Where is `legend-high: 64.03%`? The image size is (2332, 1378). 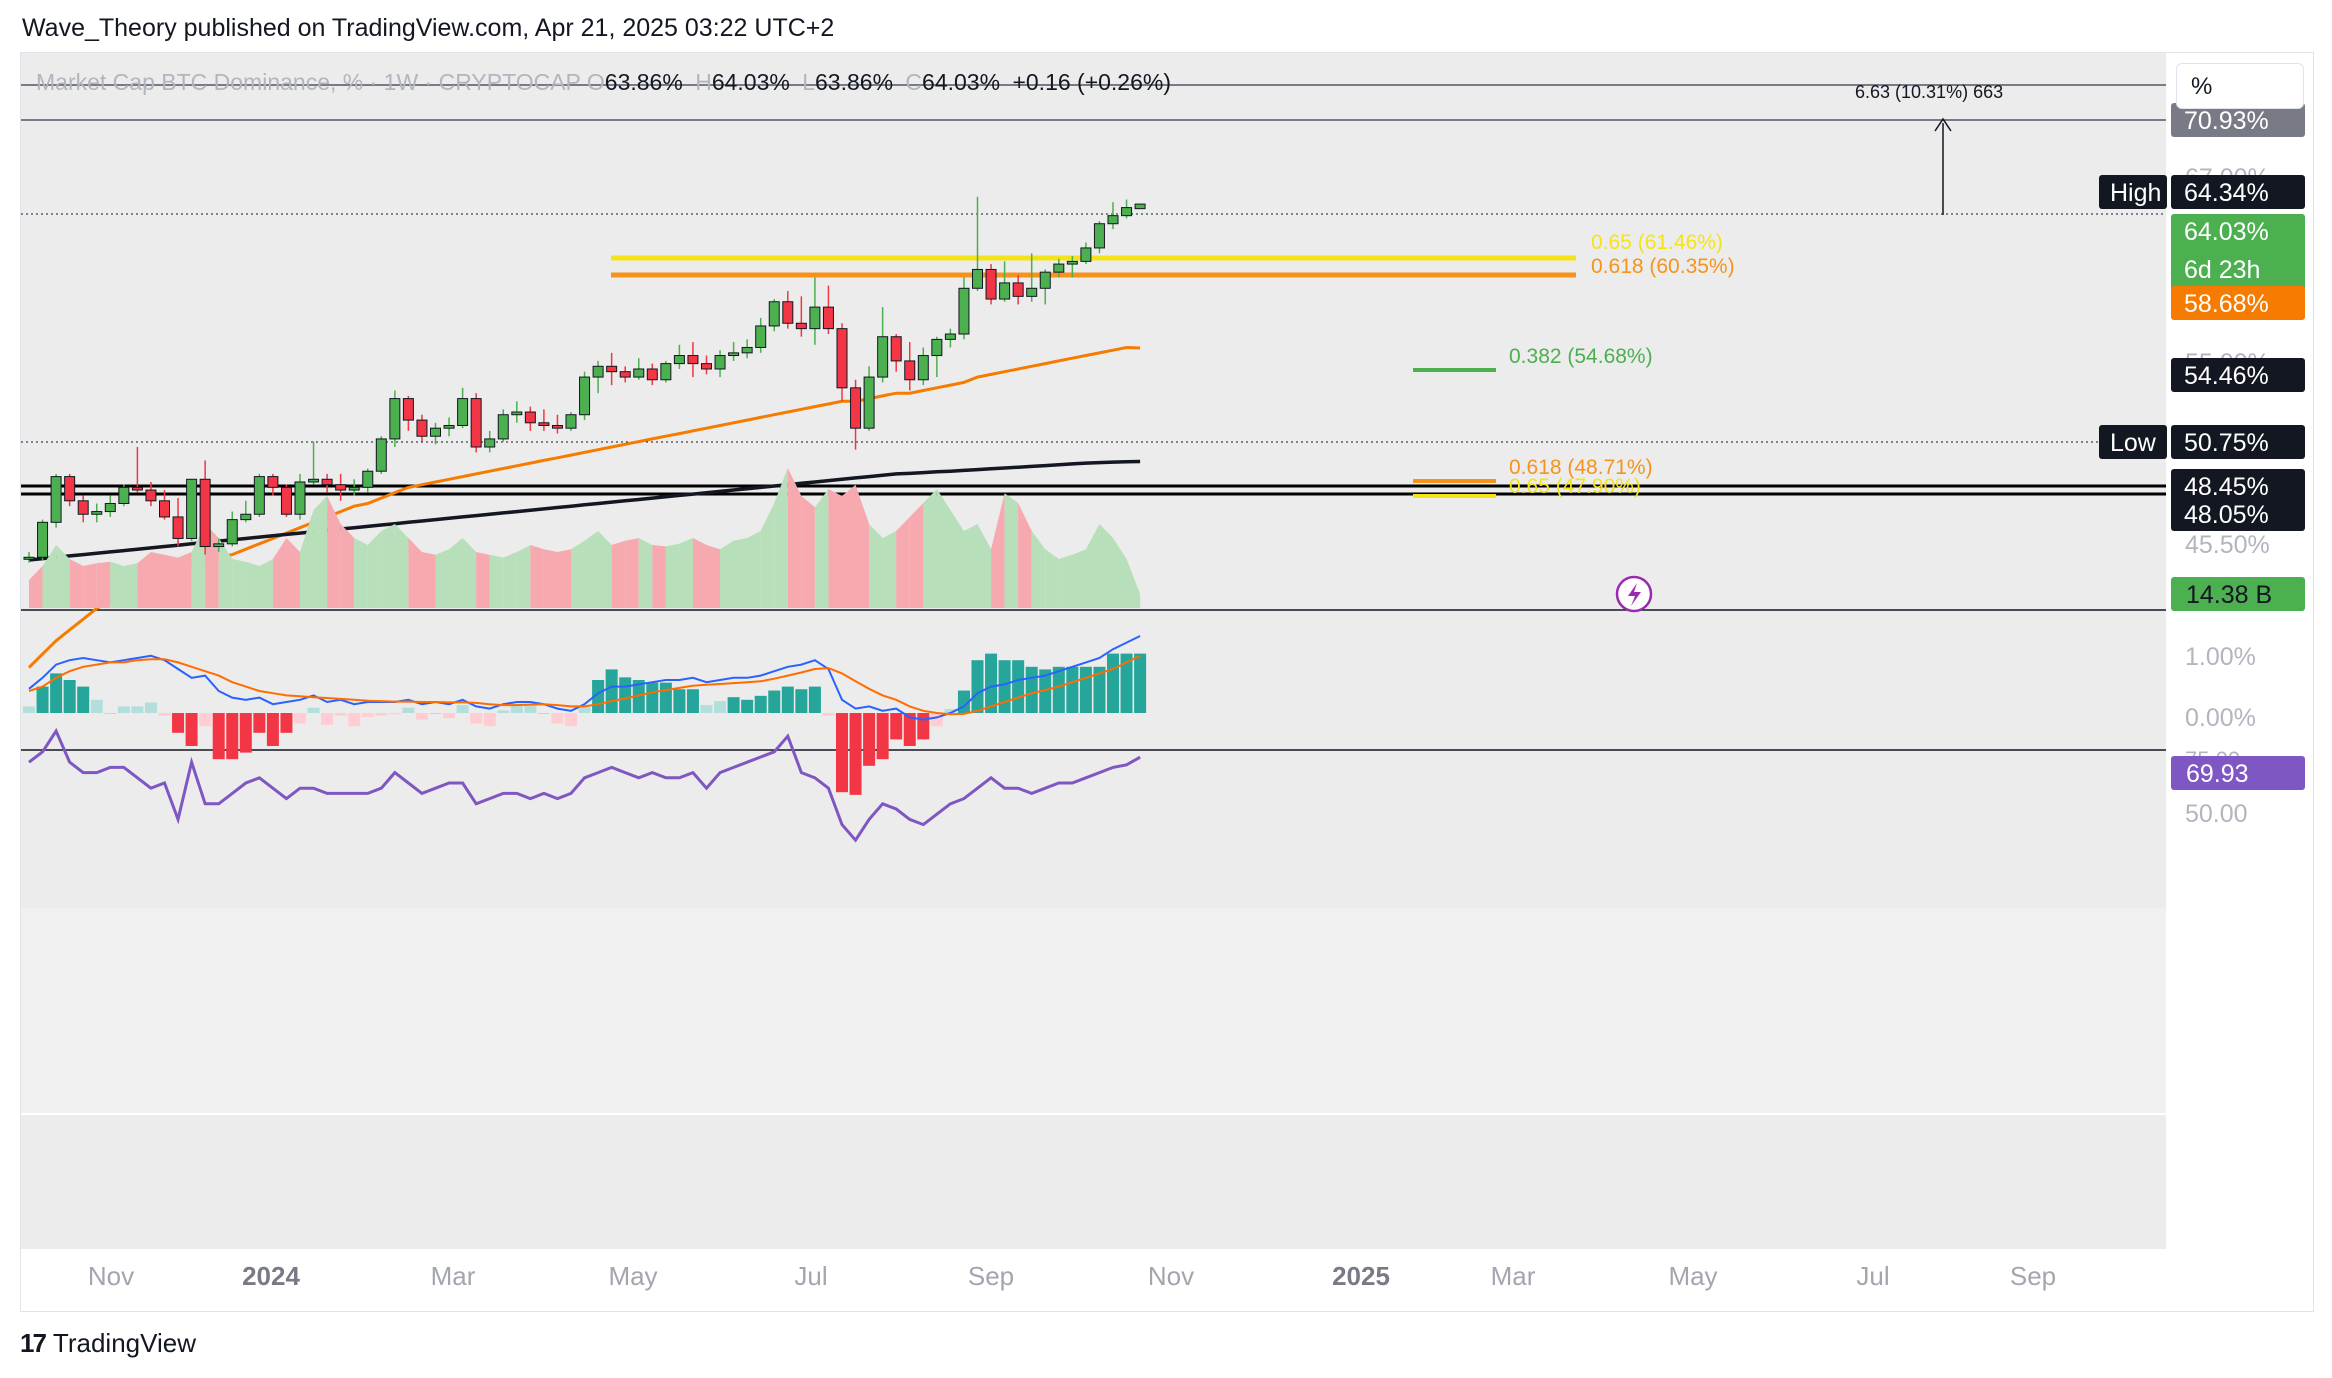 legend-high: 64.03% is located at coordinates (750, 82).